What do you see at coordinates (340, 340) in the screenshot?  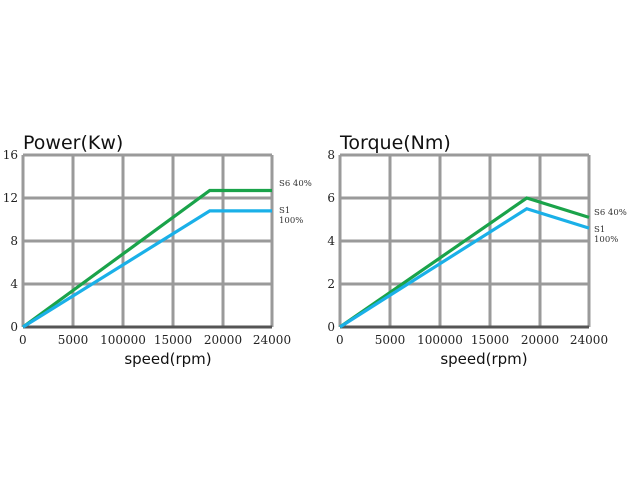 I see `torque-x-tick-label: 0` at bounding box center [340, 340].